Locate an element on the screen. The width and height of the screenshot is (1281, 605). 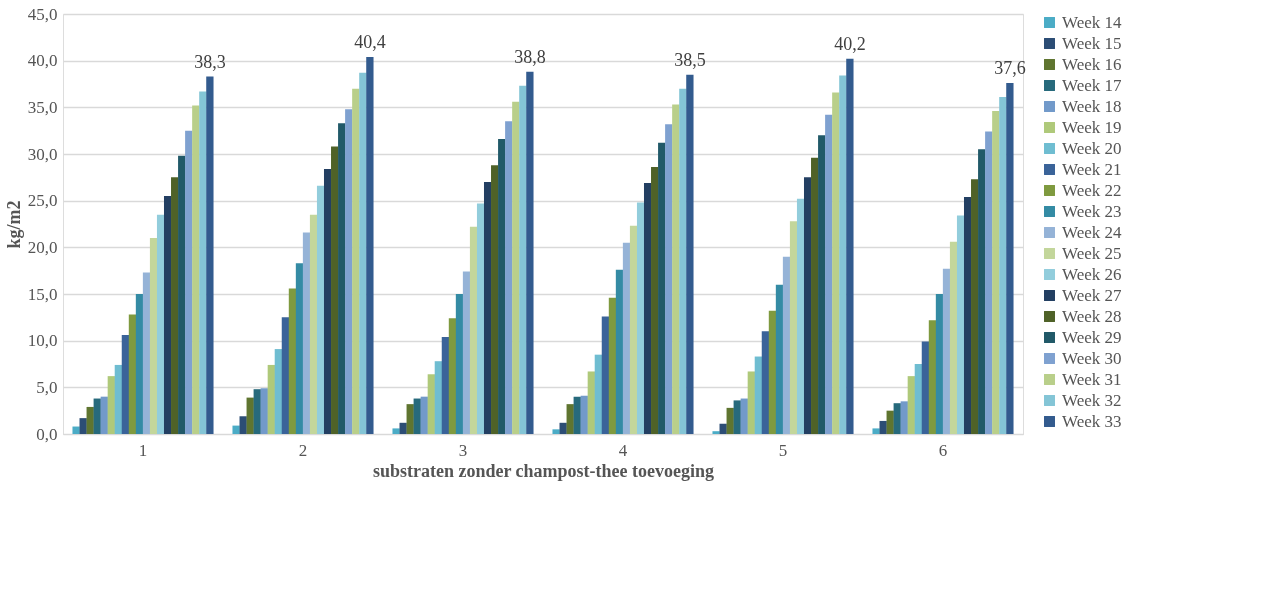
data-label: 38,3 is located at coordinates (210, 61).